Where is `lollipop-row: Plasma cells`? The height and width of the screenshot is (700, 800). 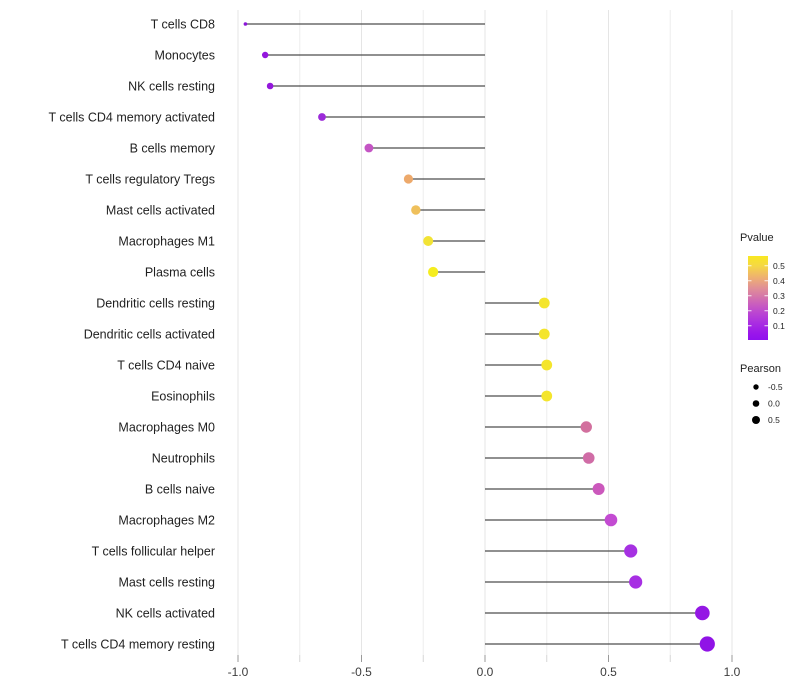 lollipop-row: Plasma cells is located at coordinates (315, 273).